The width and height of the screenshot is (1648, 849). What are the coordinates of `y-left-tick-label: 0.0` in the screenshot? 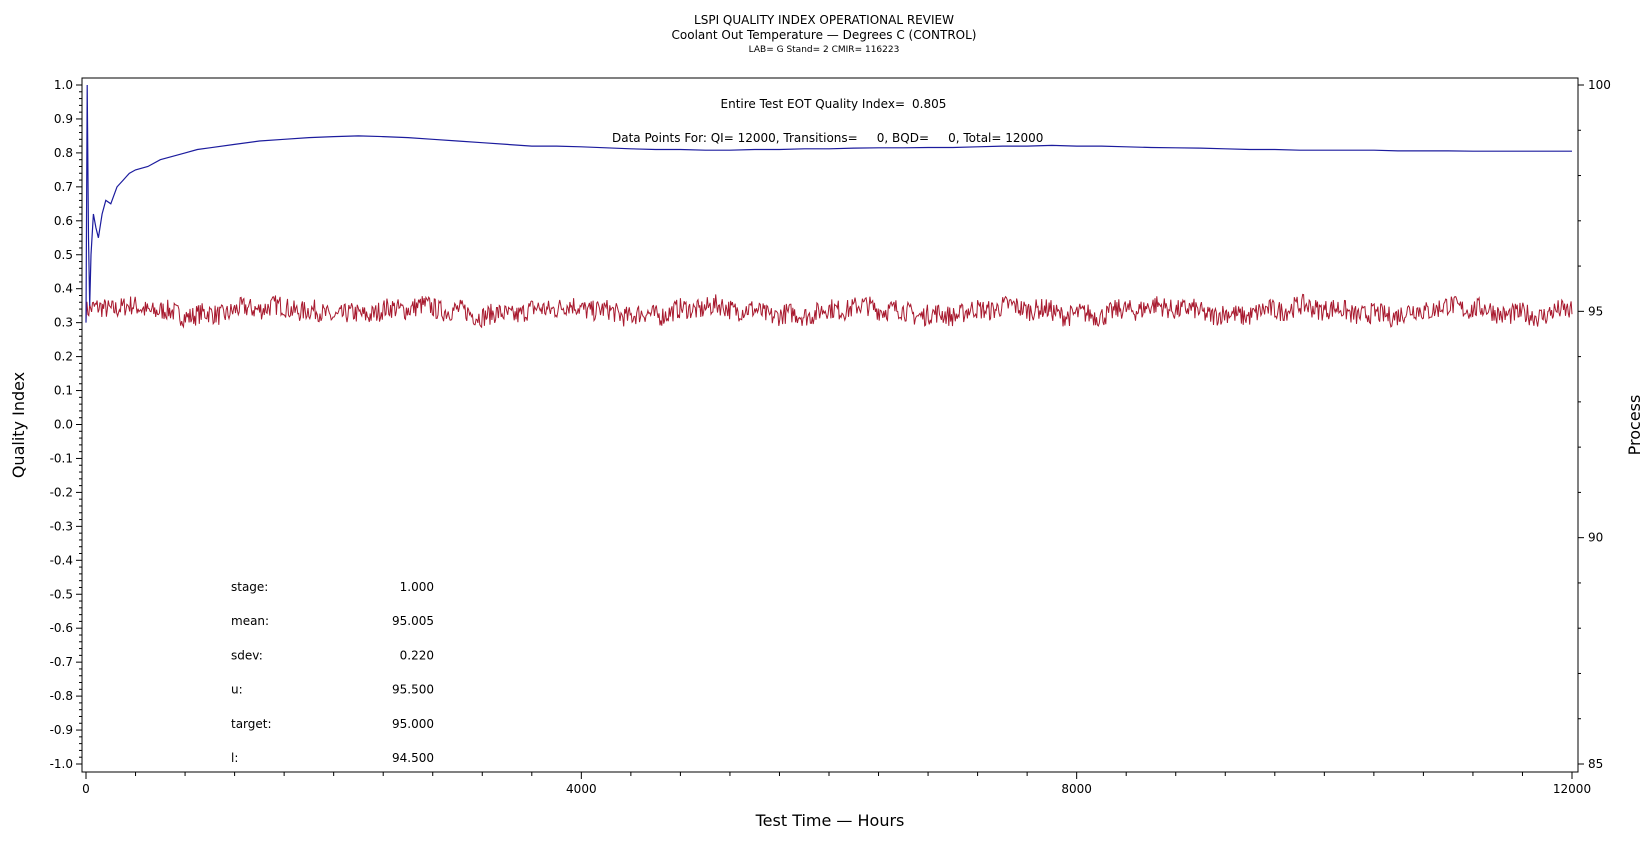 It's located at (63, 425).